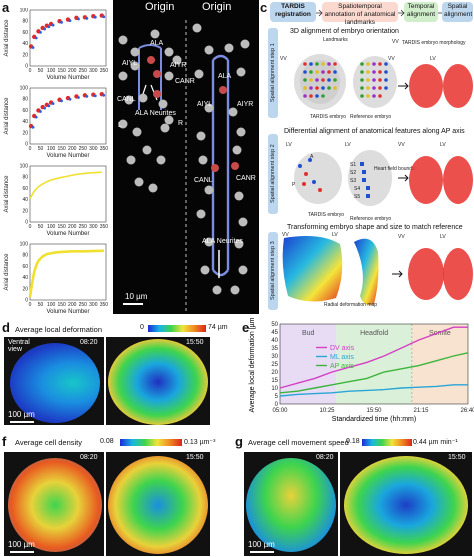  I want to click on panel-b-title-left: Origin, so click(160, 7).